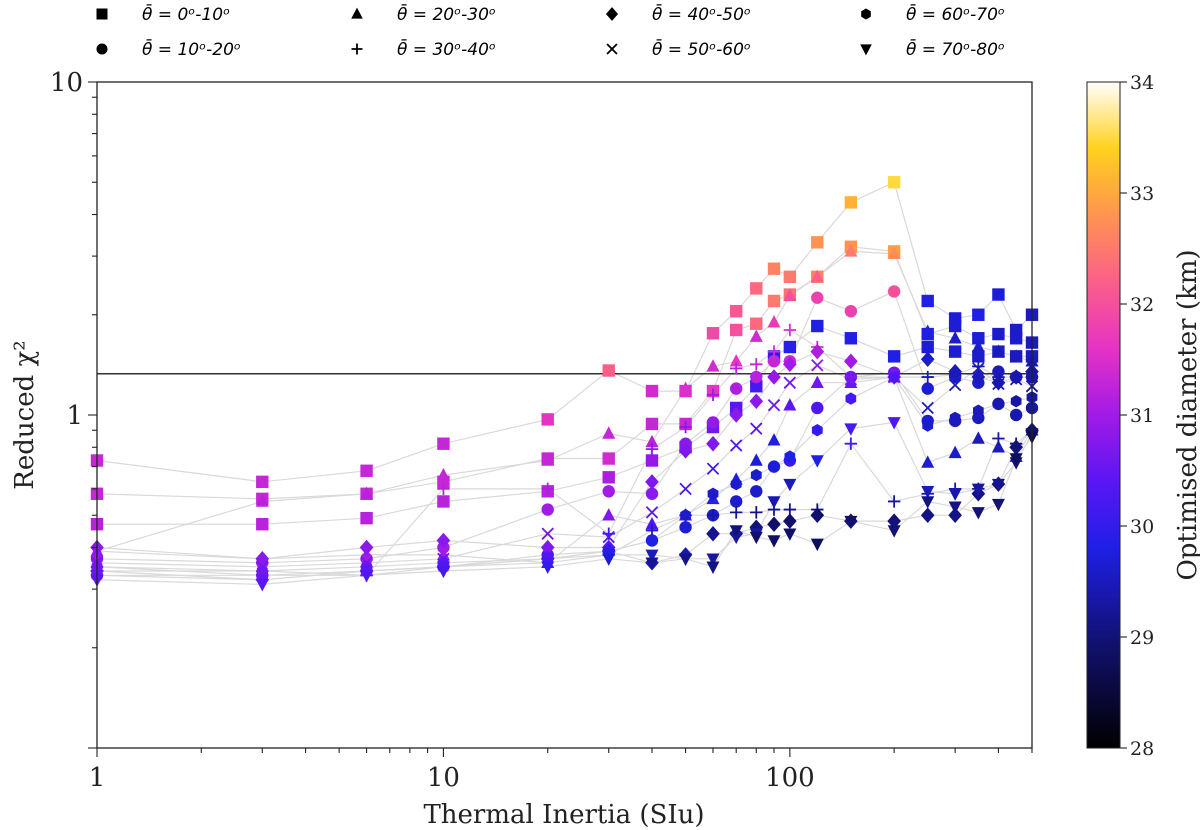  Describe the element at coordinates (191, 49) in the screenshot. I see `legend-label: θ̄ = 10ᵒ-20ᵒ` at that location.